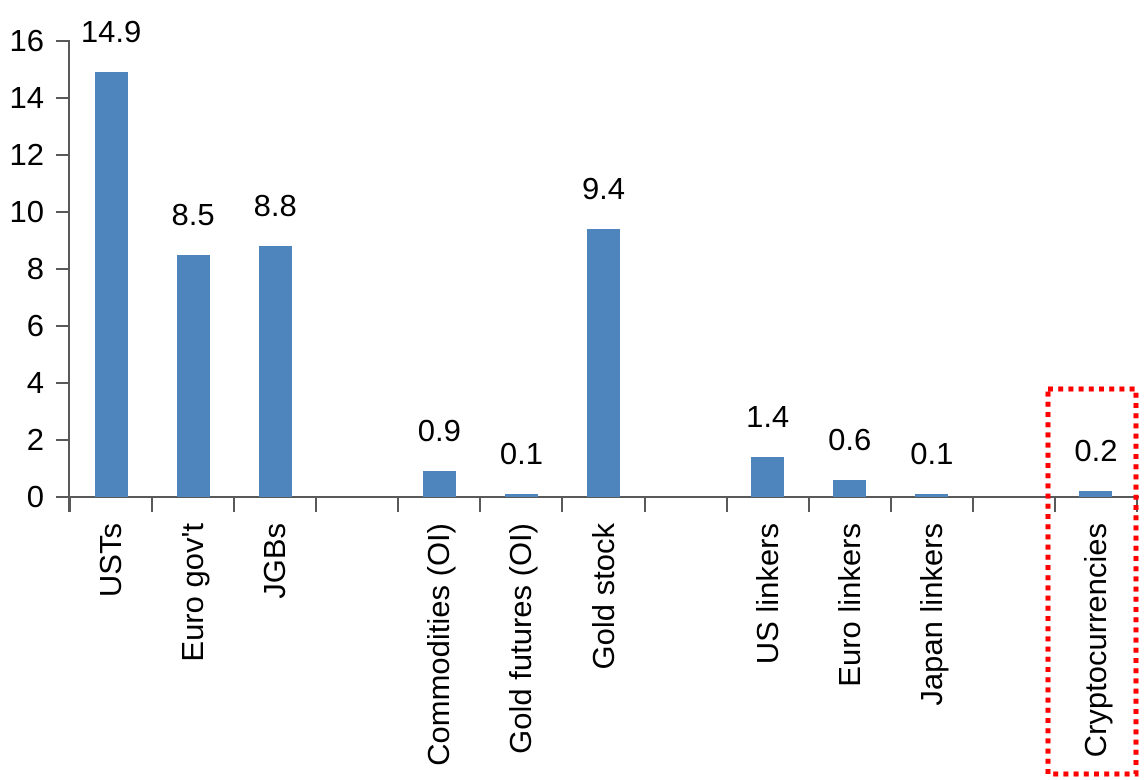 This screenshot has height=780, width=1146. I want to click on x-axis-label-japan-linkers: Japan linkers, so click(931, 614).